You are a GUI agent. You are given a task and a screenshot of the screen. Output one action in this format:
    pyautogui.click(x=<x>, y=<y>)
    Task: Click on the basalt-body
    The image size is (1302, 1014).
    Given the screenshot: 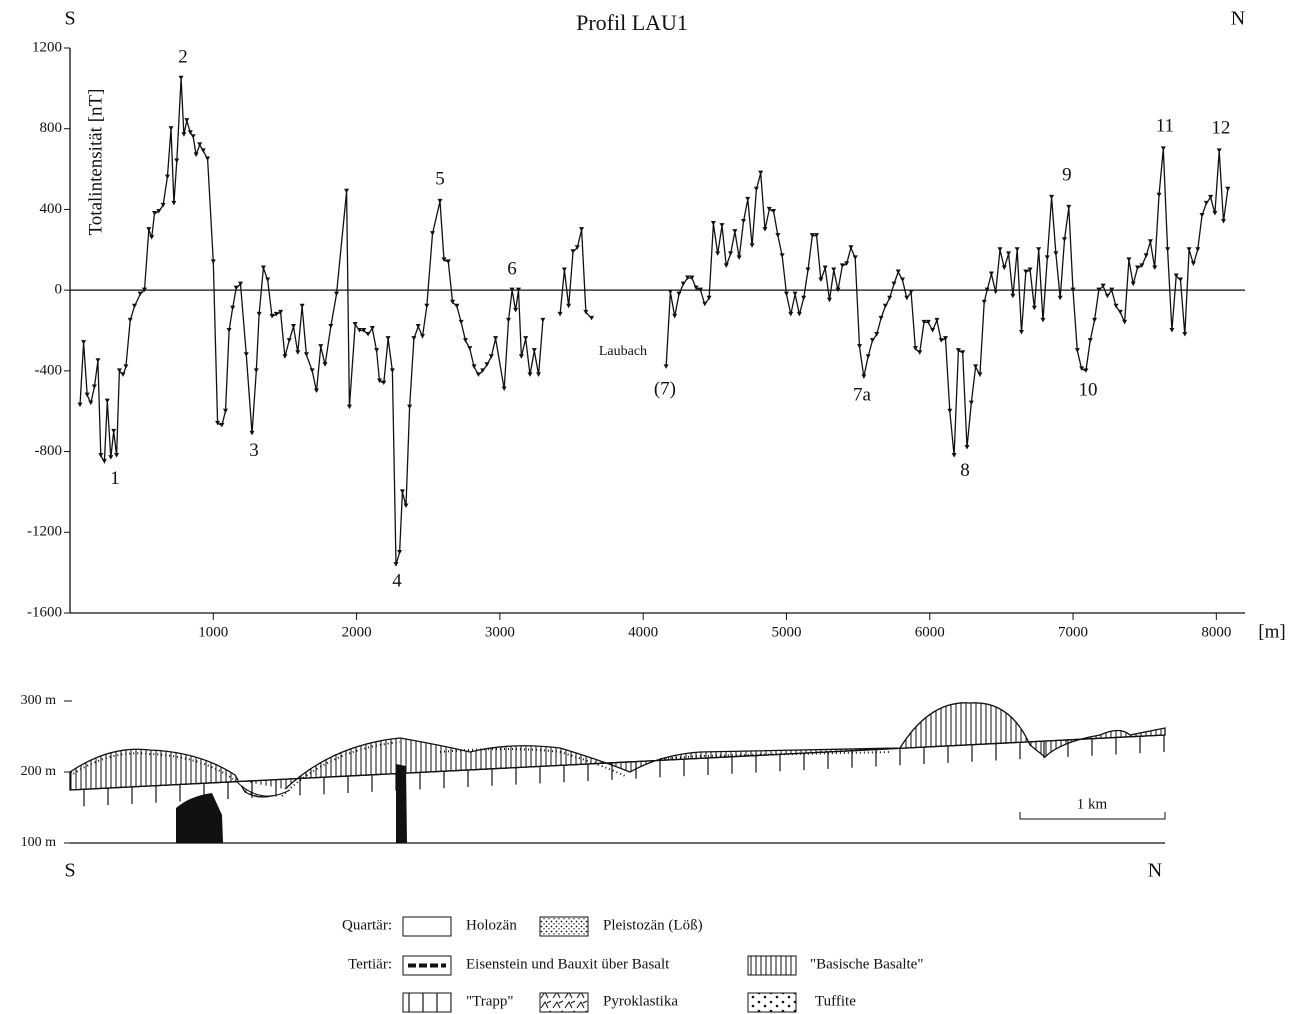 What is the action you would take?
    pyautogui.click(x=617, y=750)
    